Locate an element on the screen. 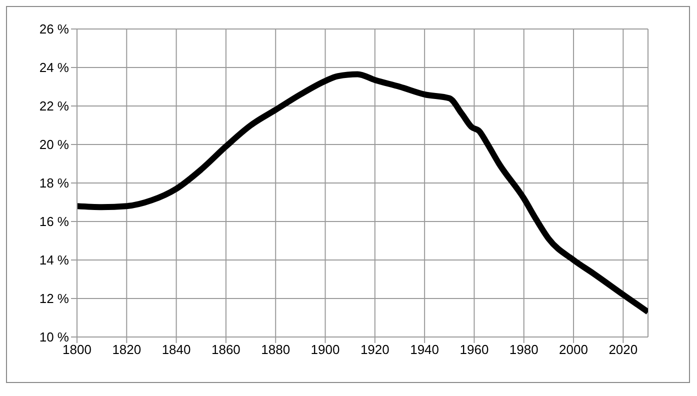  x-tick-label: 1800 is located at coordinates (77, 350).